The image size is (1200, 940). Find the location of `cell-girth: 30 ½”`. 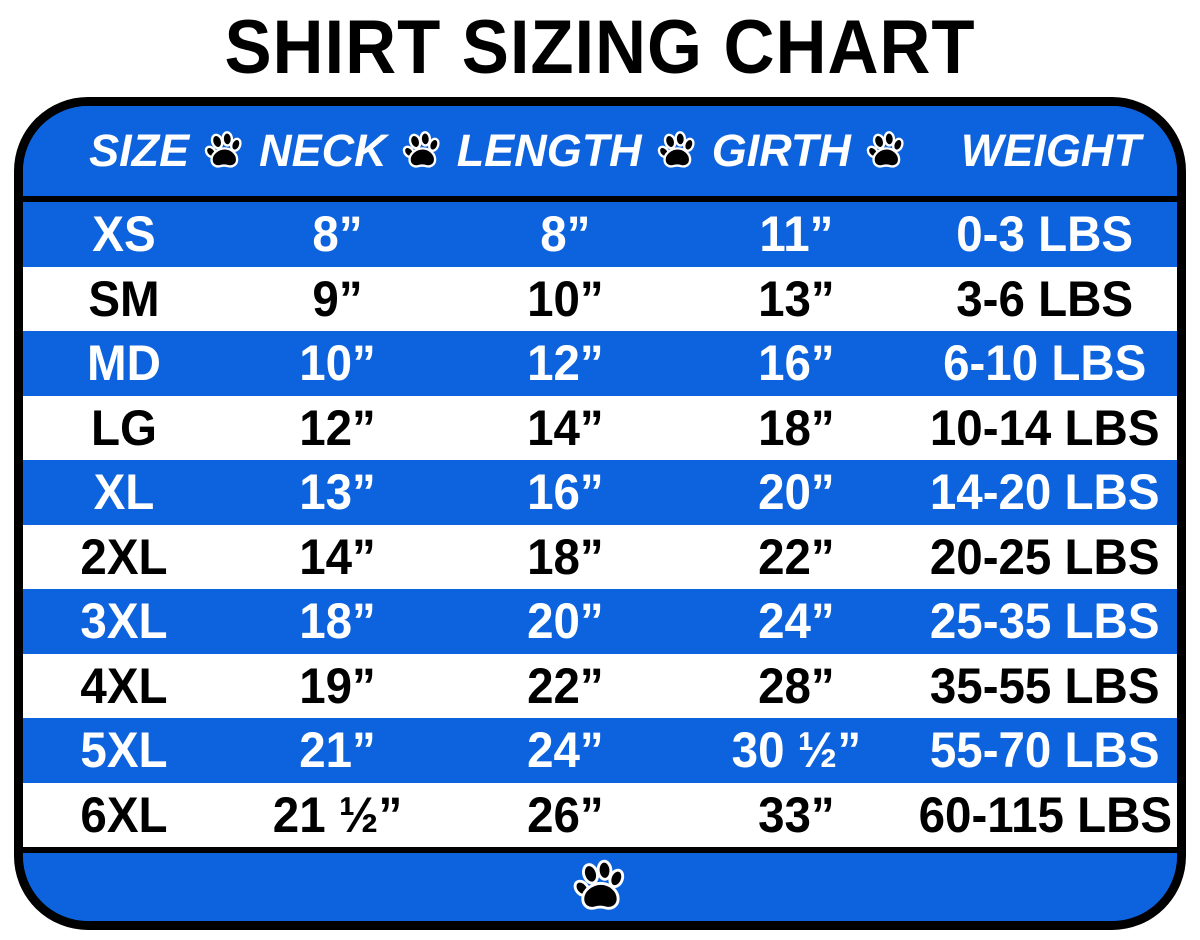

cell-girth: 30 ½” is located at coordinates (796, 750).